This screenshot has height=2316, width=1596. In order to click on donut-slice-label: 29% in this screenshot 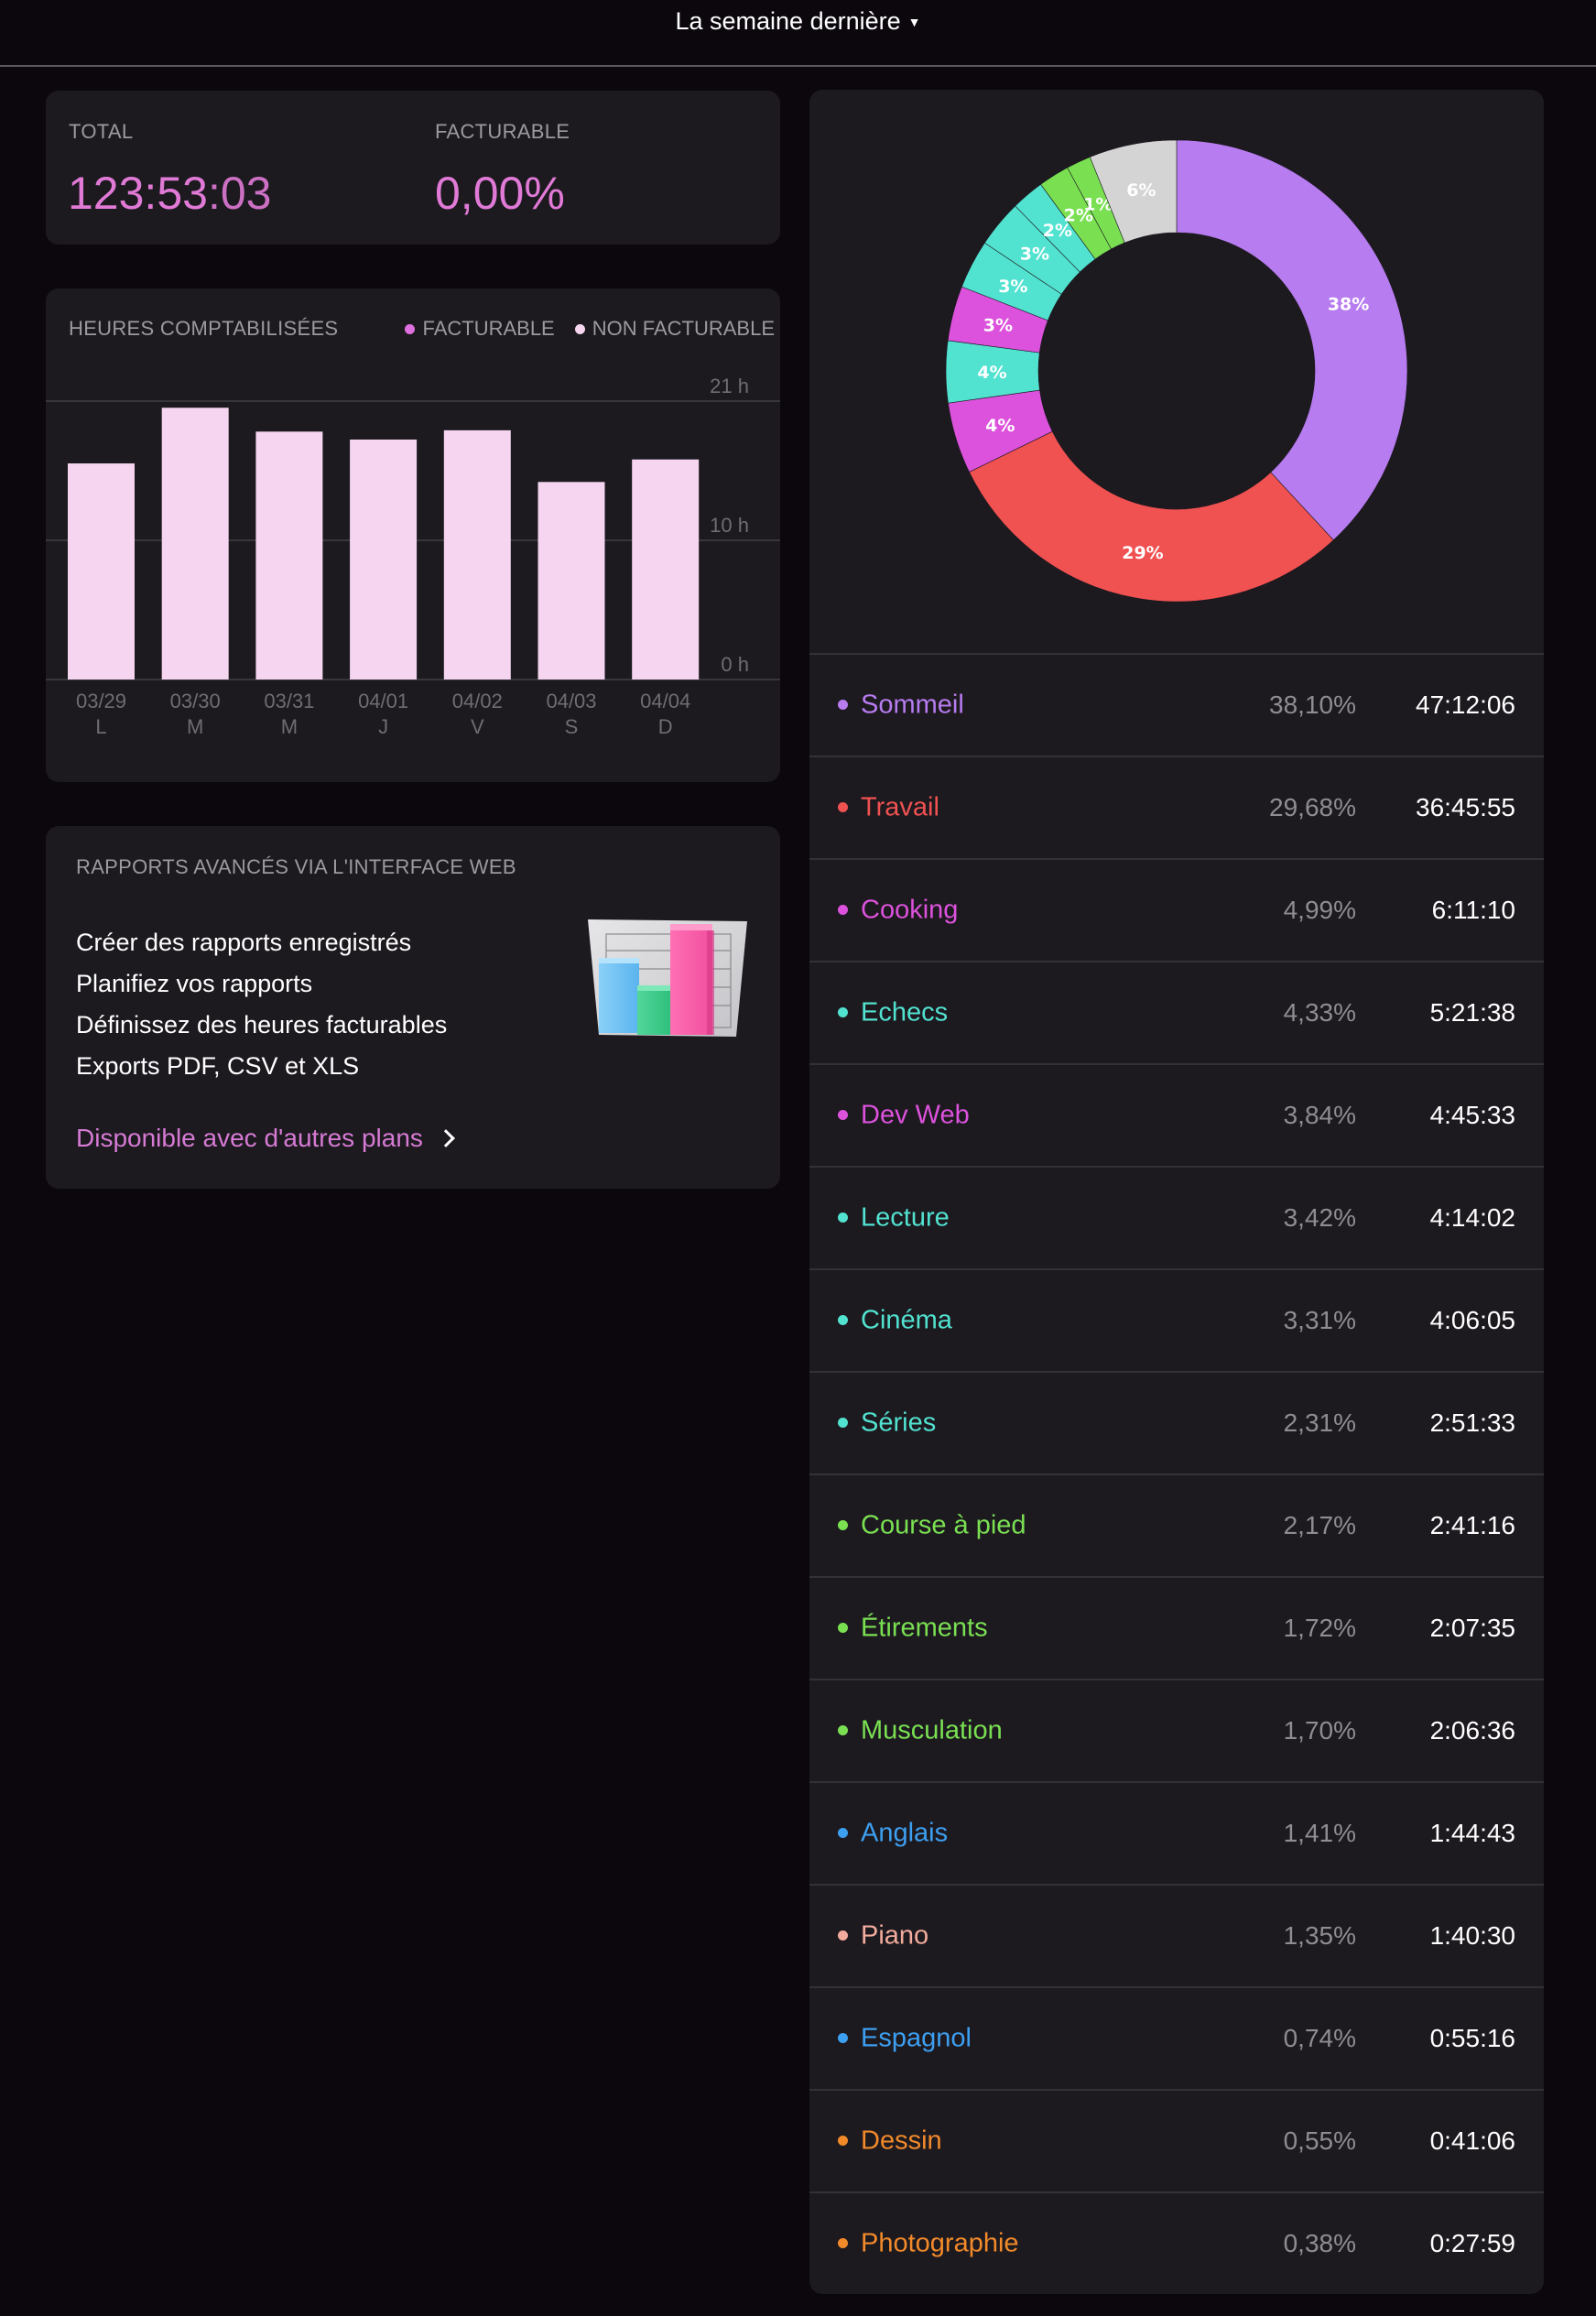, I will do `click(1142, 553)`.